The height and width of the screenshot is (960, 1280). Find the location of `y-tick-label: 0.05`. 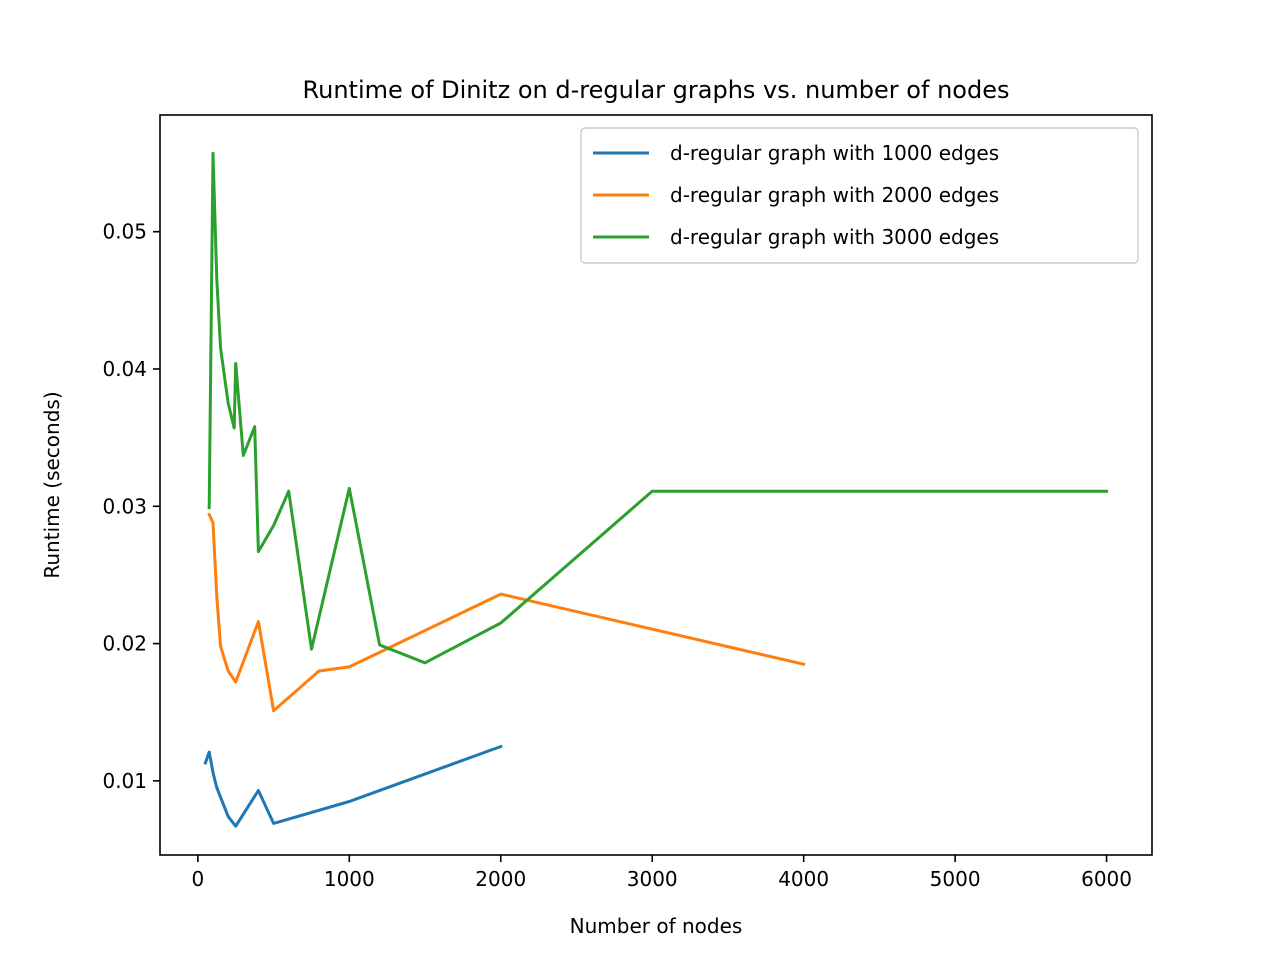

y-tick-label: 0.05 is located at coordinates (124, 232).